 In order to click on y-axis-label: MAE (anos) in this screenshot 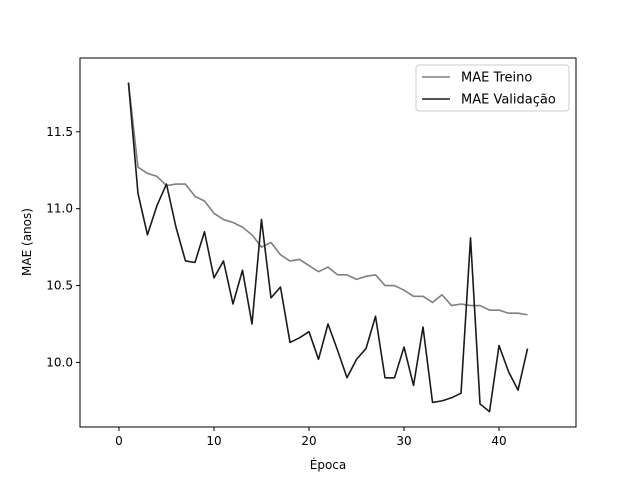, I will do `click(27, 242)`.